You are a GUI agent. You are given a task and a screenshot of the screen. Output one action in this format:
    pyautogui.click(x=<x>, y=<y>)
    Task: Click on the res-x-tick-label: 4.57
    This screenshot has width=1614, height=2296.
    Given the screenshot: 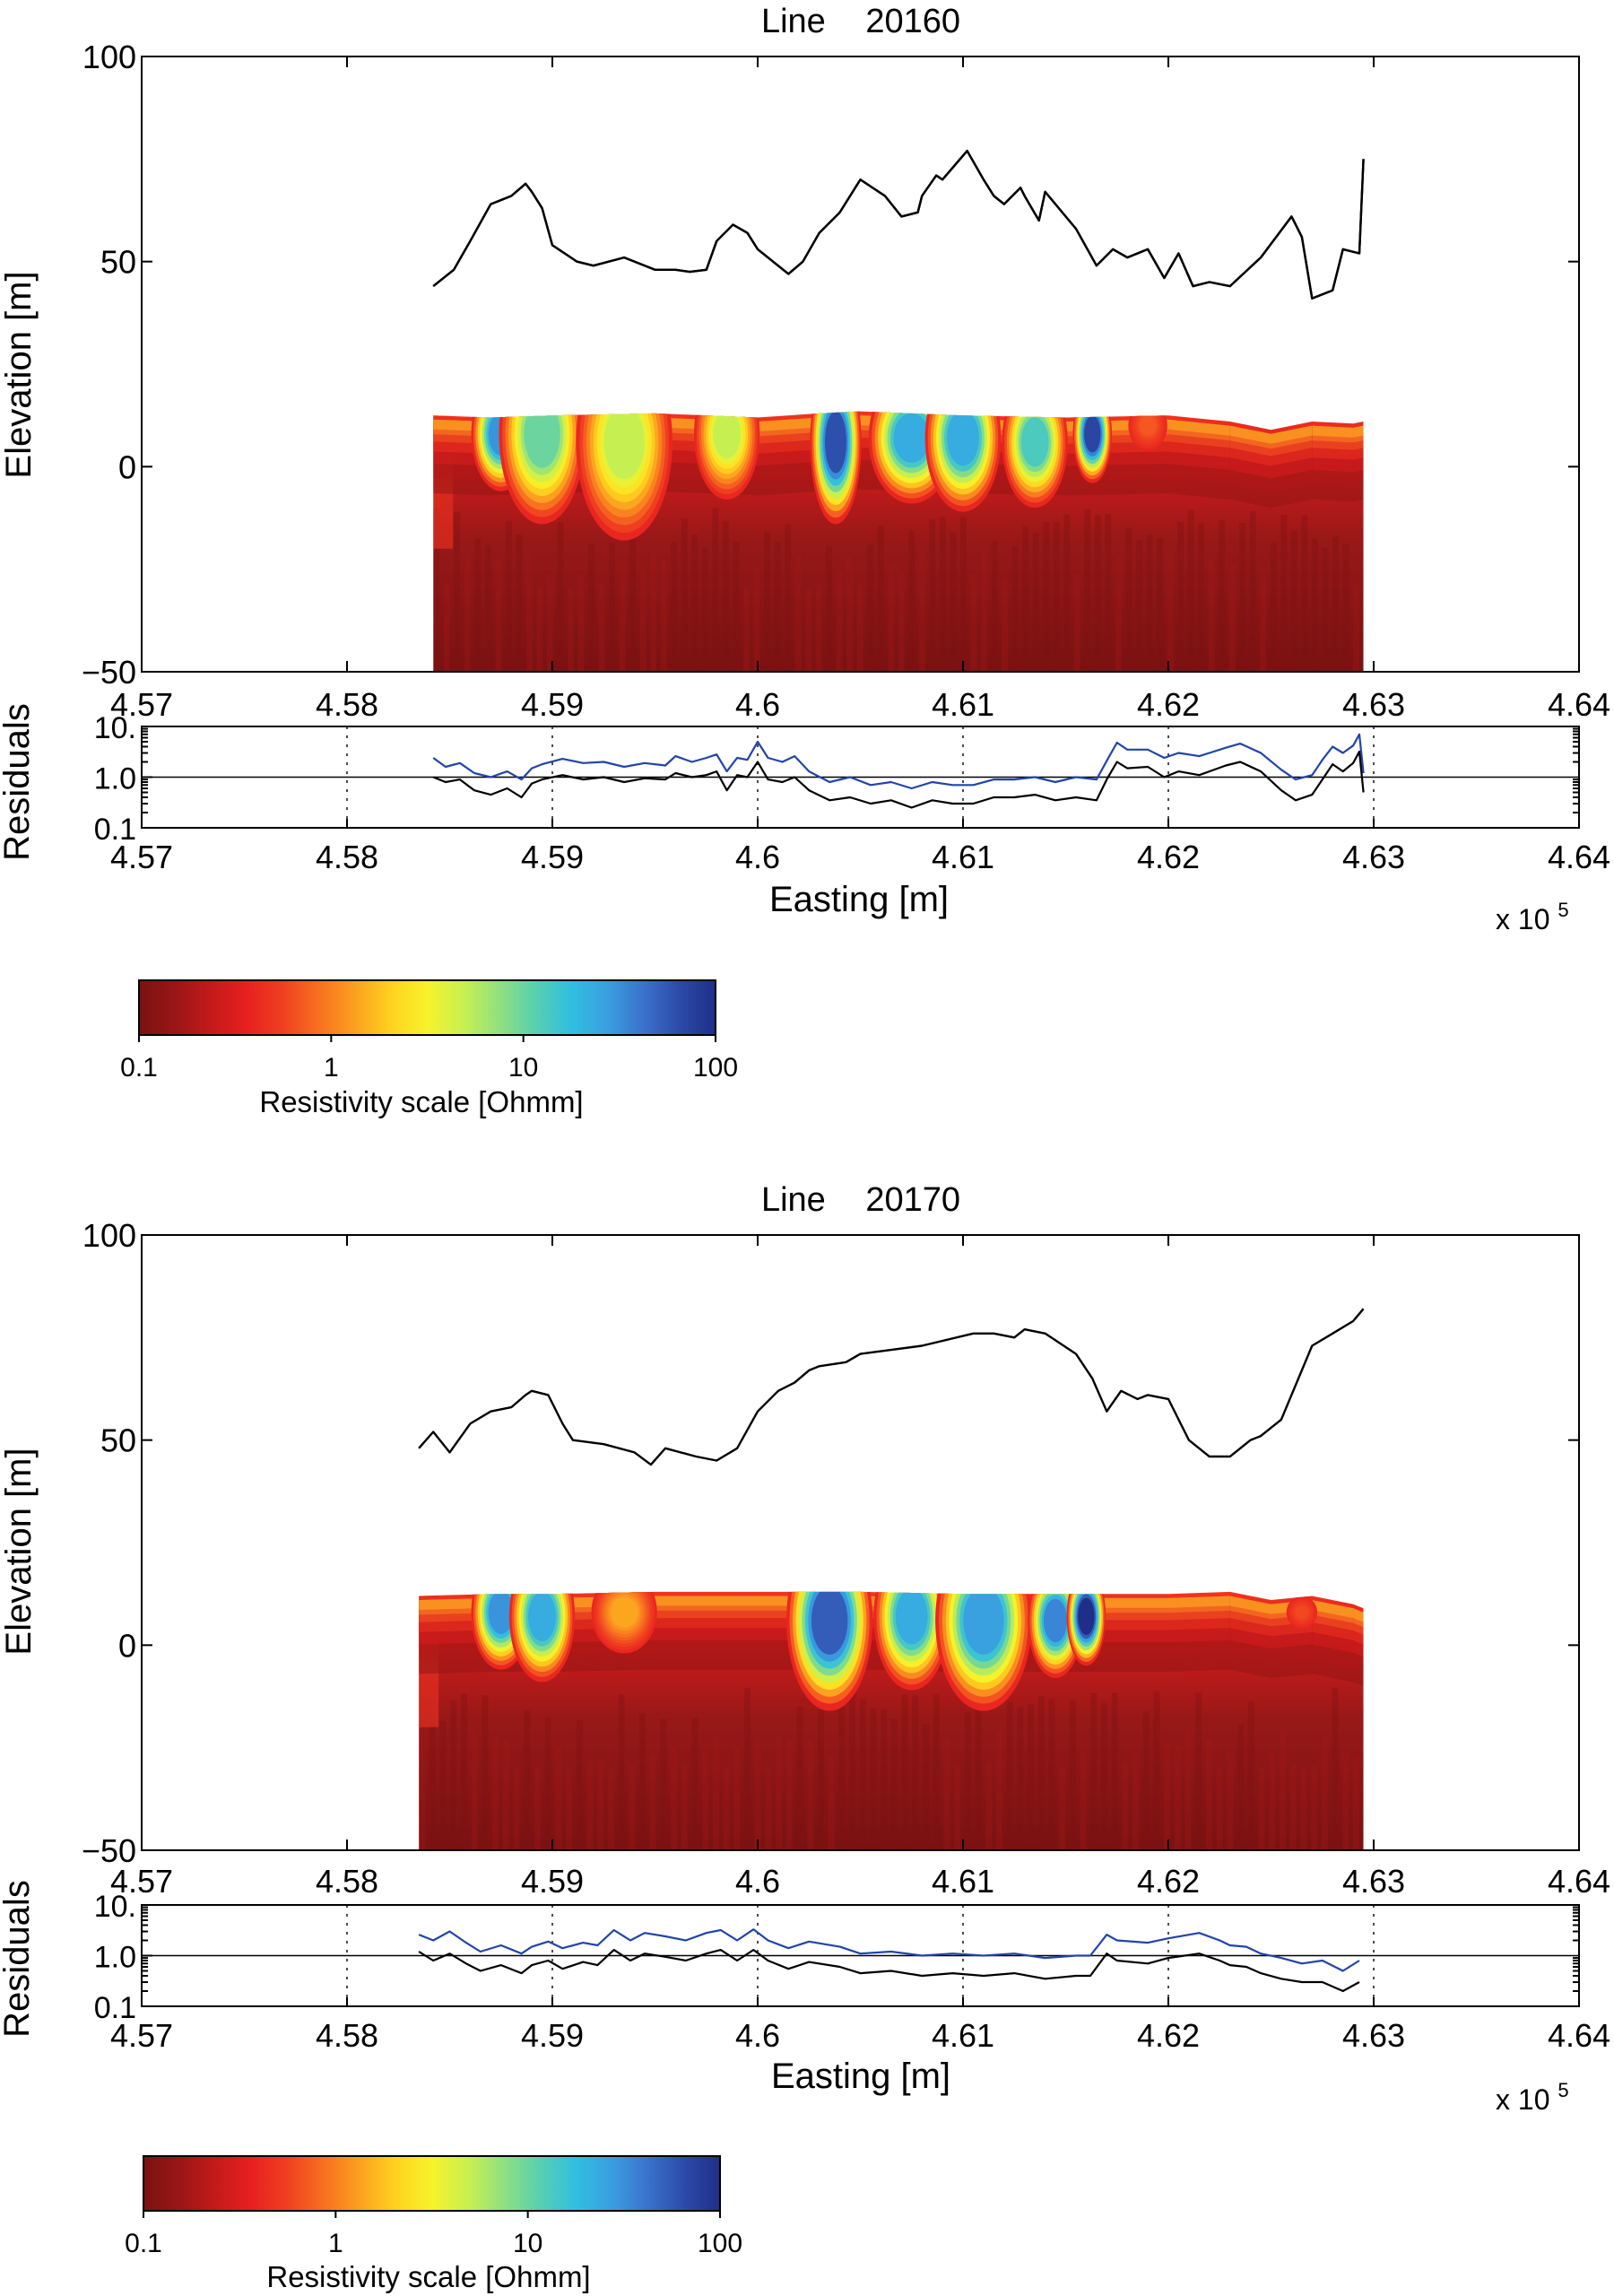 What is the action you would take?
    pyautogui.click(x=141, y=2035)
    